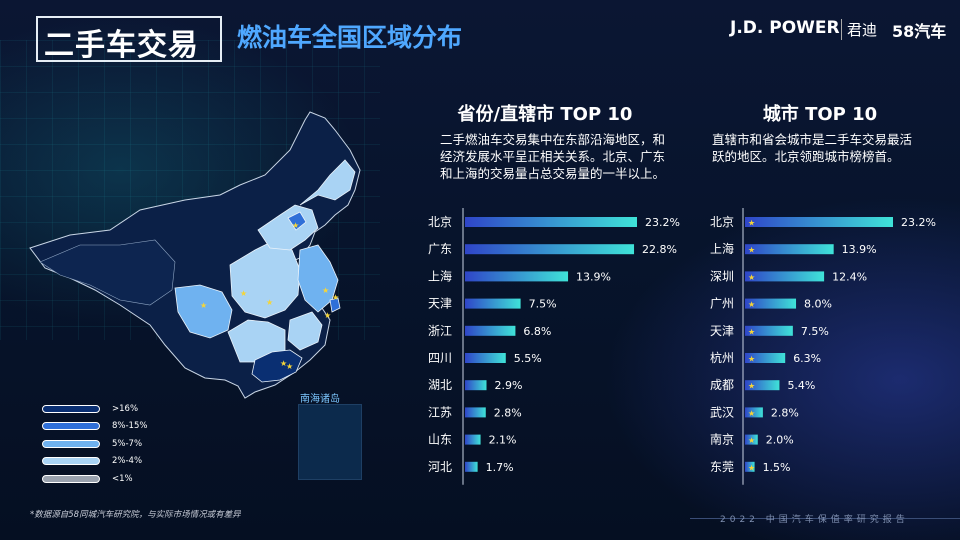  Describe the element at coordinates (440, 412) in the screenshot. I see `bar-category-label: 江苏` at that location.